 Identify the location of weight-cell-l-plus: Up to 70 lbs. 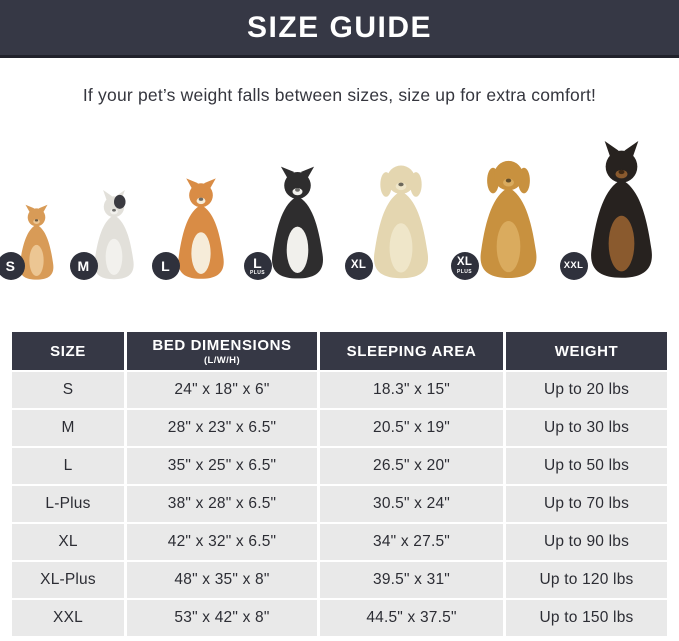
(586, 504).